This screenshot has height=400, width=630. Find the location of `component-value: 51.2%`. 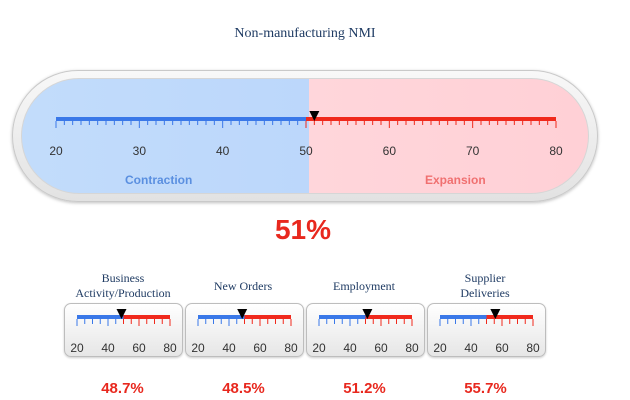

component-value: 51.2% is located at coordinates (364, 388).